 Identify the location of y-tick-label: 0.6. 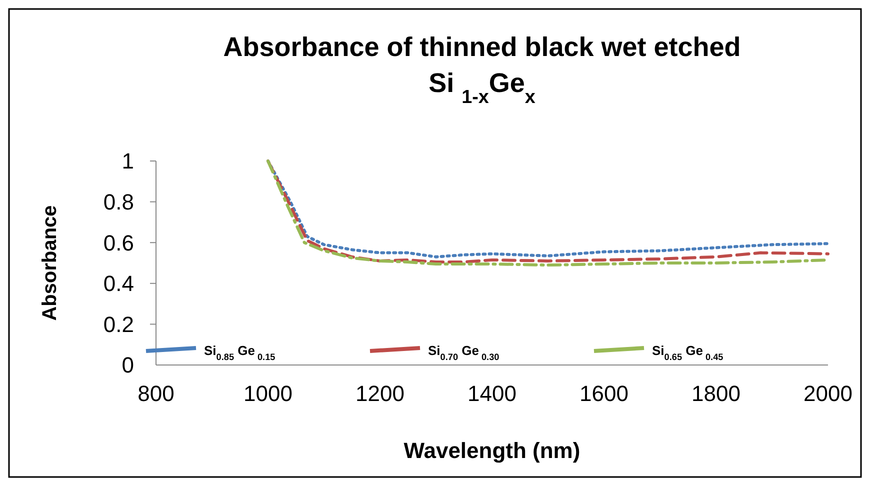
(118, 243).